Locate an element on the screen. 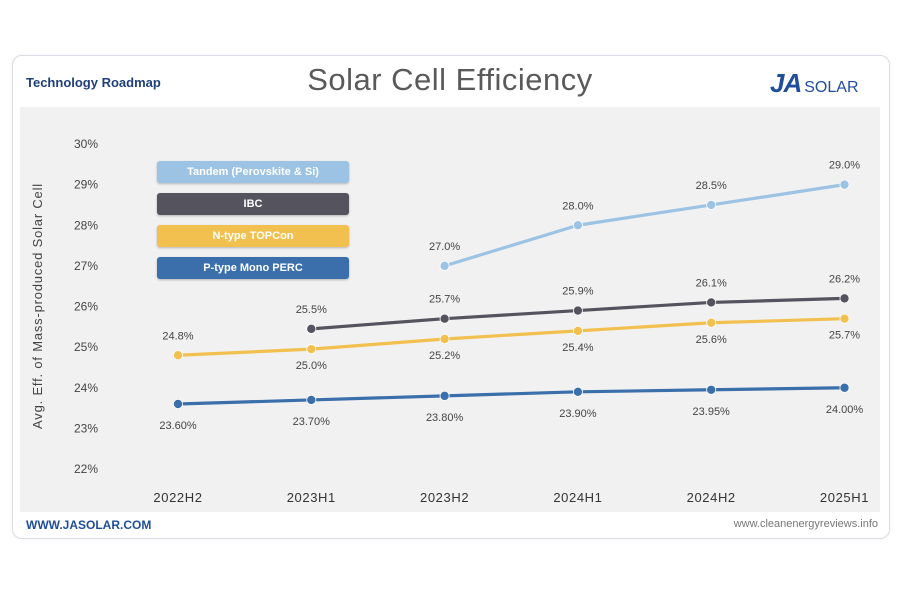 The height and width of the screenshot is (600, 900). y-tick-label: 26% is located at coordinates (86, 307).